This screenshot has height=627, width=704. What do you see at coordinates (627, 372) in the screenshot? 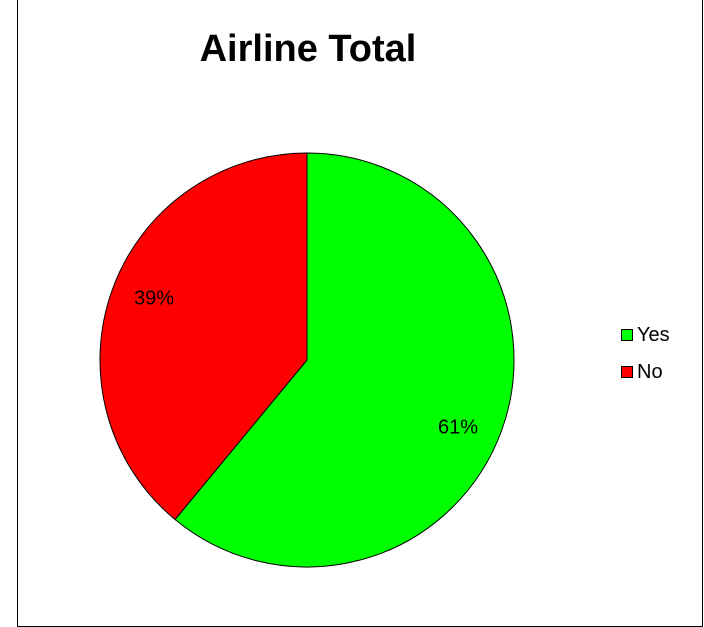
I see `legend-swatch-no` at bounding box center [627, 372].